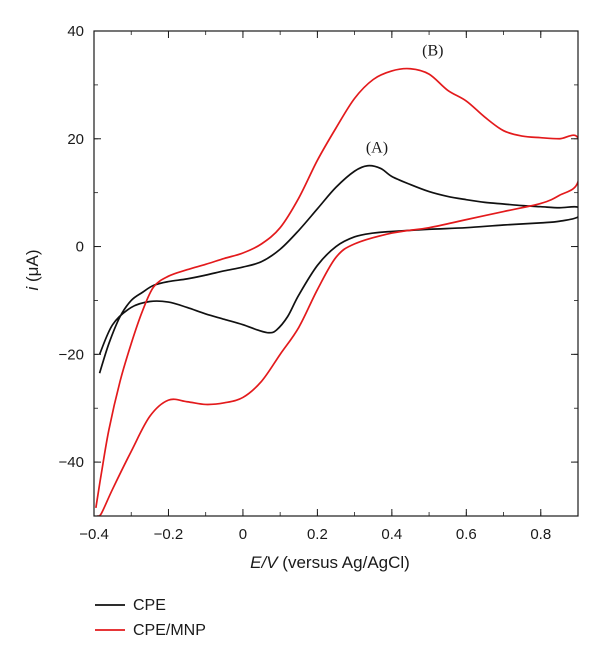  I want to click on y-tick-label: 20, so click(75, 139).